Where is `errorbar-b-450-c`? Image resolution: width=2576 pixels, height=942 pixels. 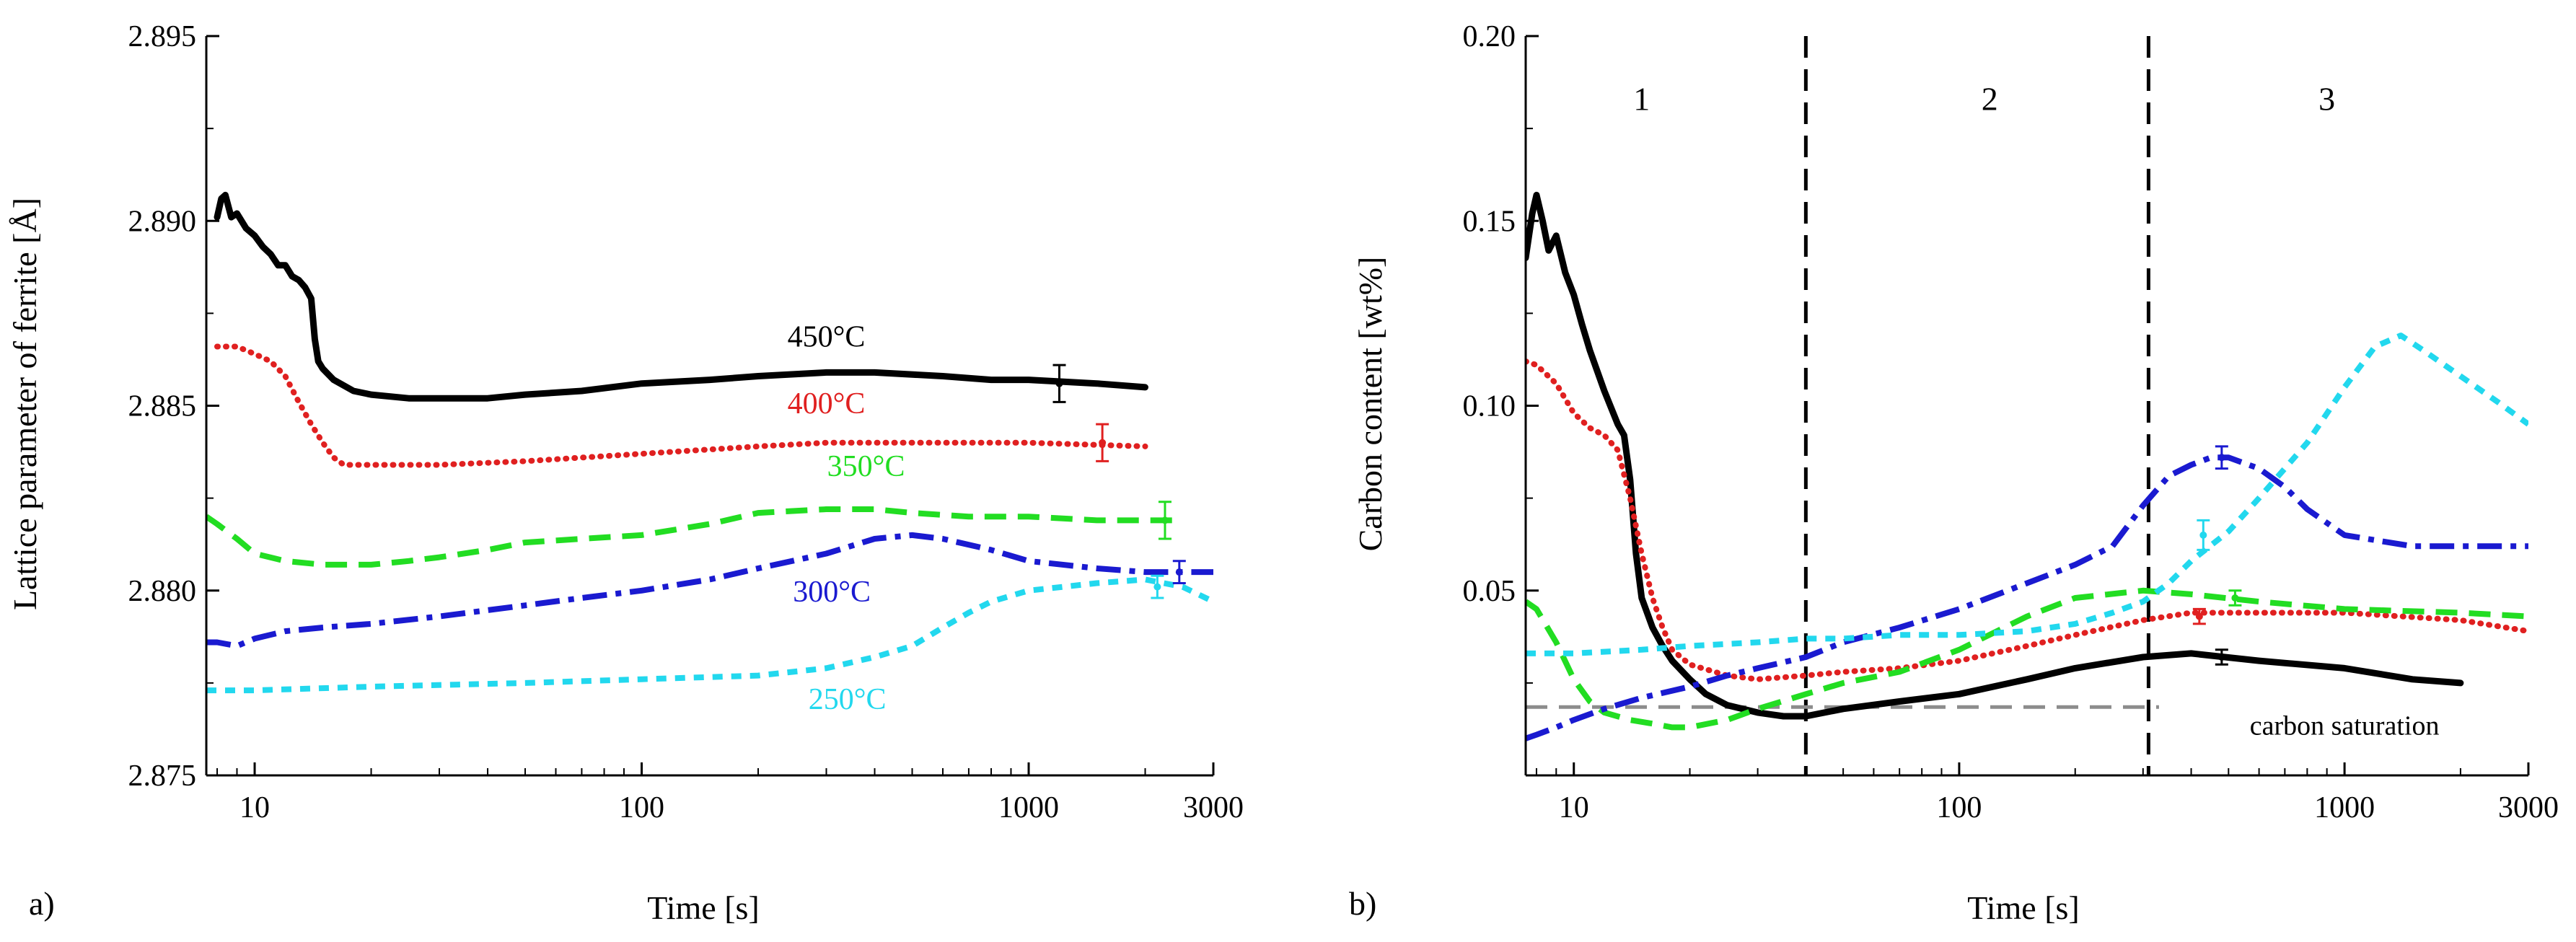
errorbar-b-450-c is located at coordinates (2221, 657).